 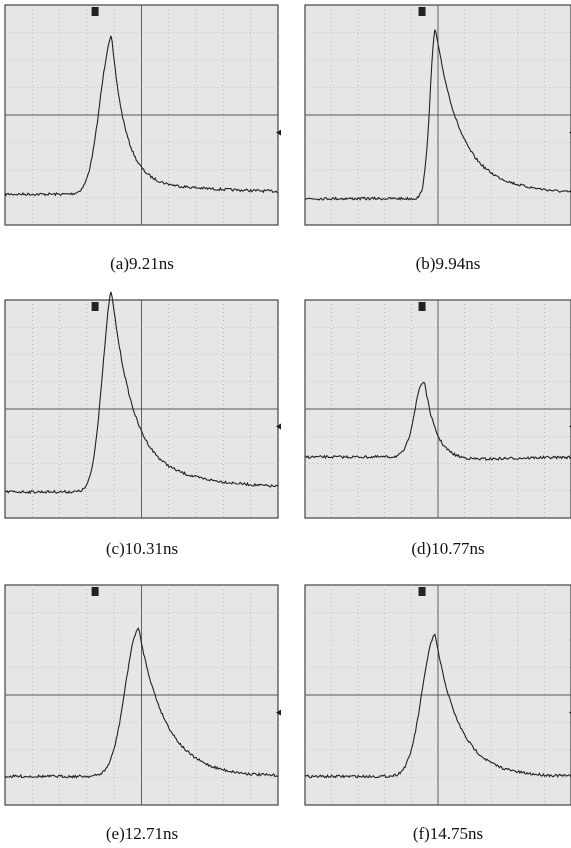 What do you see at coordinates (142, 548) in the screenshot?
I see `caption: (c)10.31ns` at bounding box center [142, 548].